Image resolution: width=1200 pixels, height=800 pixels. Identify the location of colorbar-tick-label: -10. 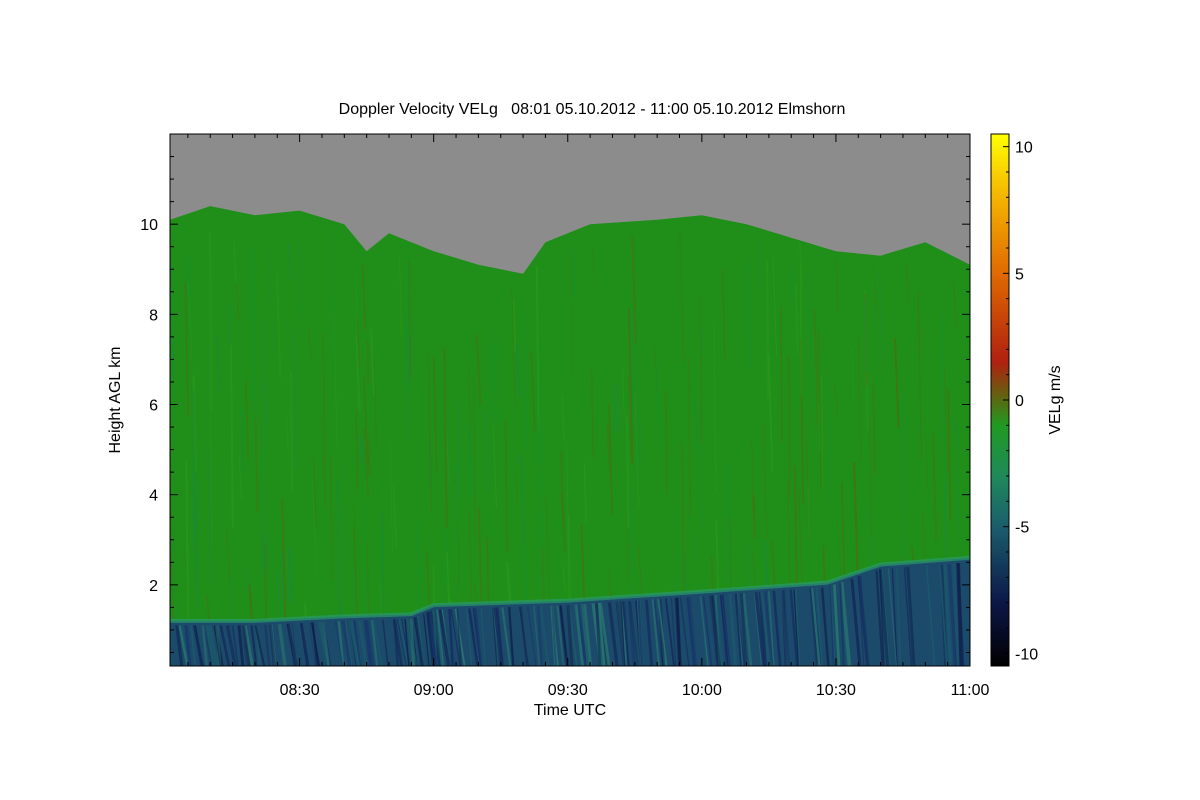
(1026, 654).